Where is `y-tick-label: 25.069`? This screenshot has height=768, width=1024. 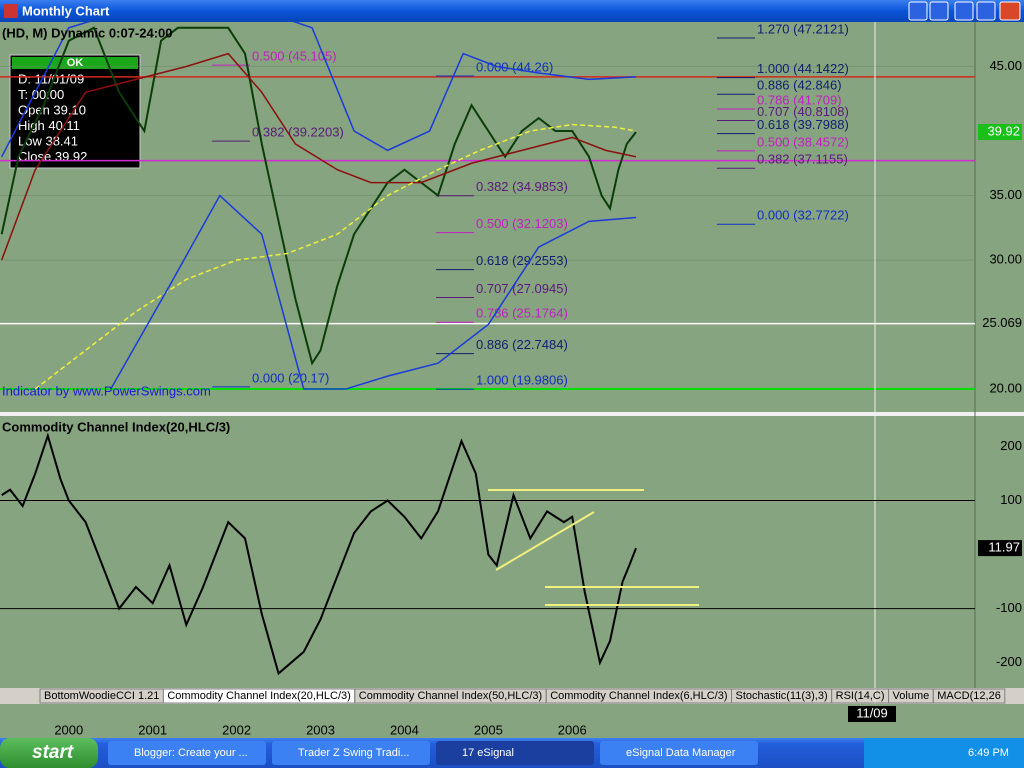
y-tick-label: 25.069 is located at coordinates (1002, 322).